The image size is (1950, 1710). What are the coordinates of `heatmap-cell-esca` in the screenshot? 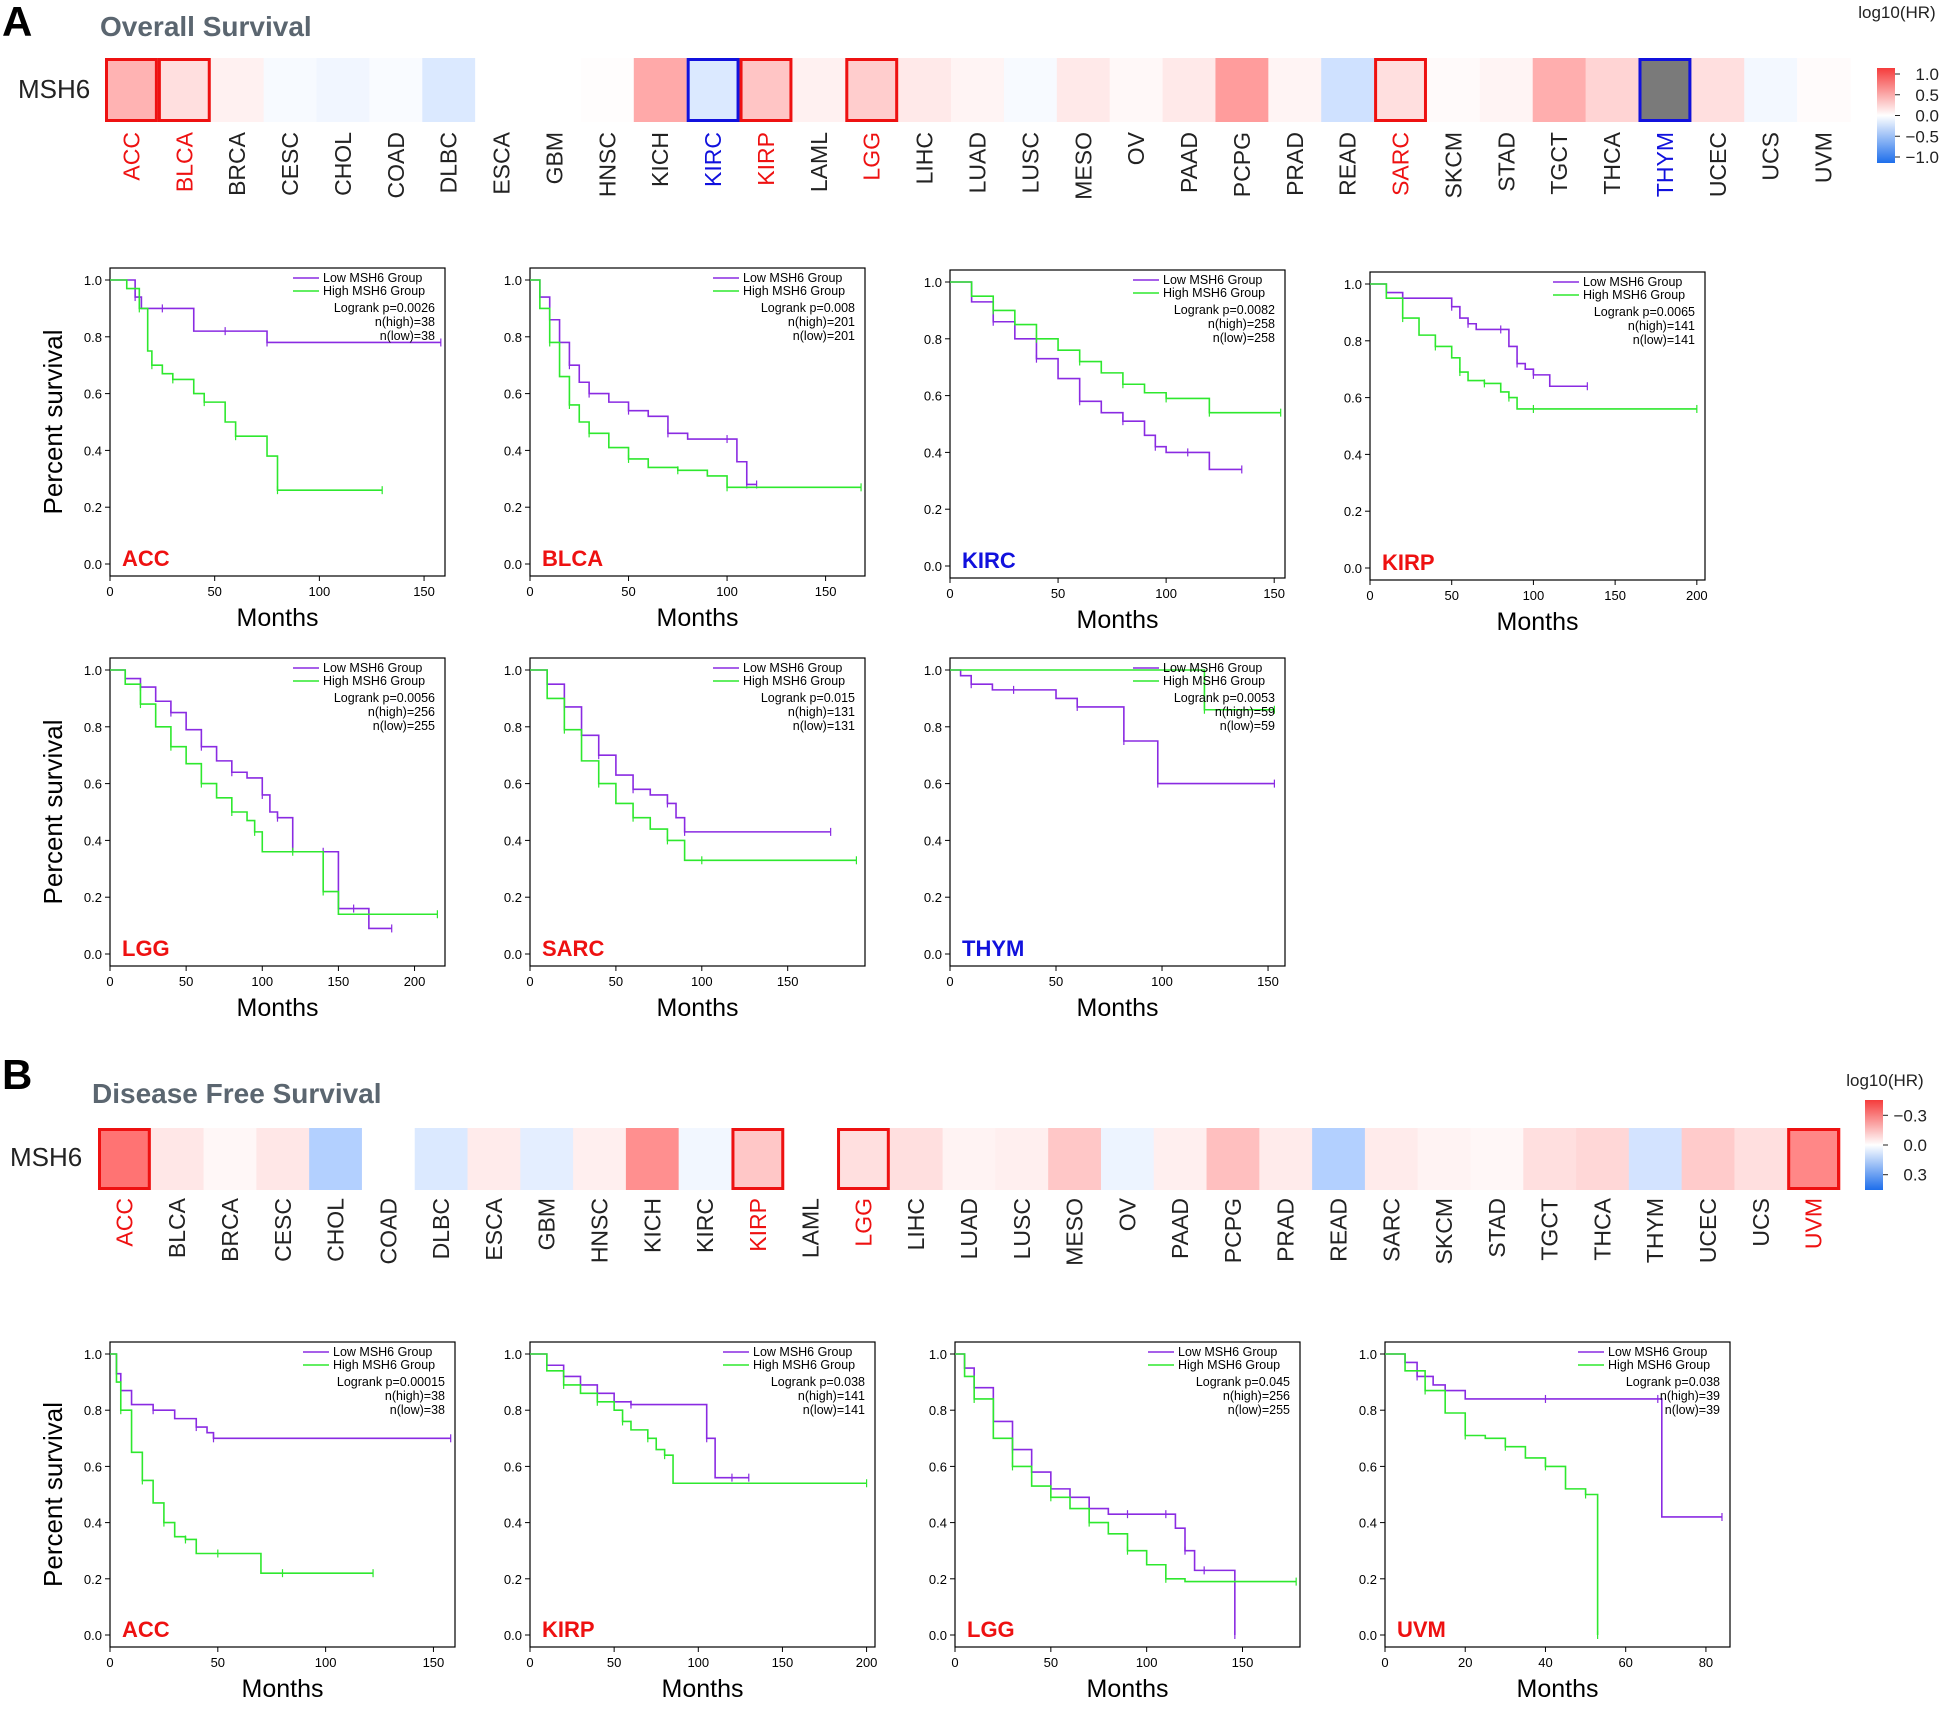 It's located at (502, 90).